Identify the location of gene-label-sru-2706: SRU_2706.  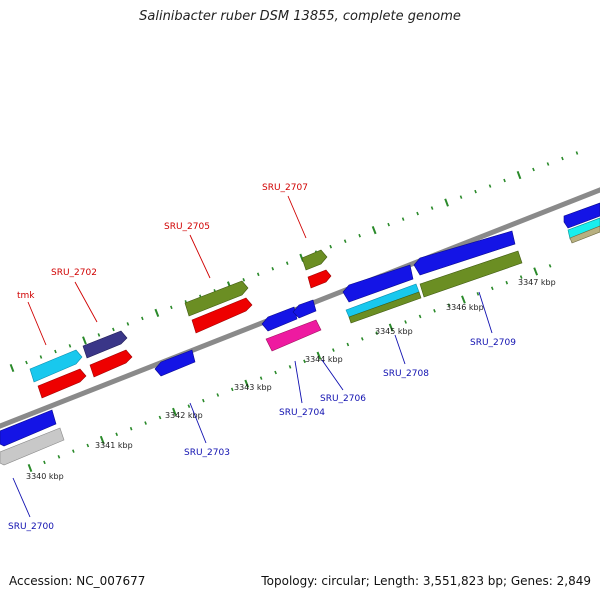
(343, 399).